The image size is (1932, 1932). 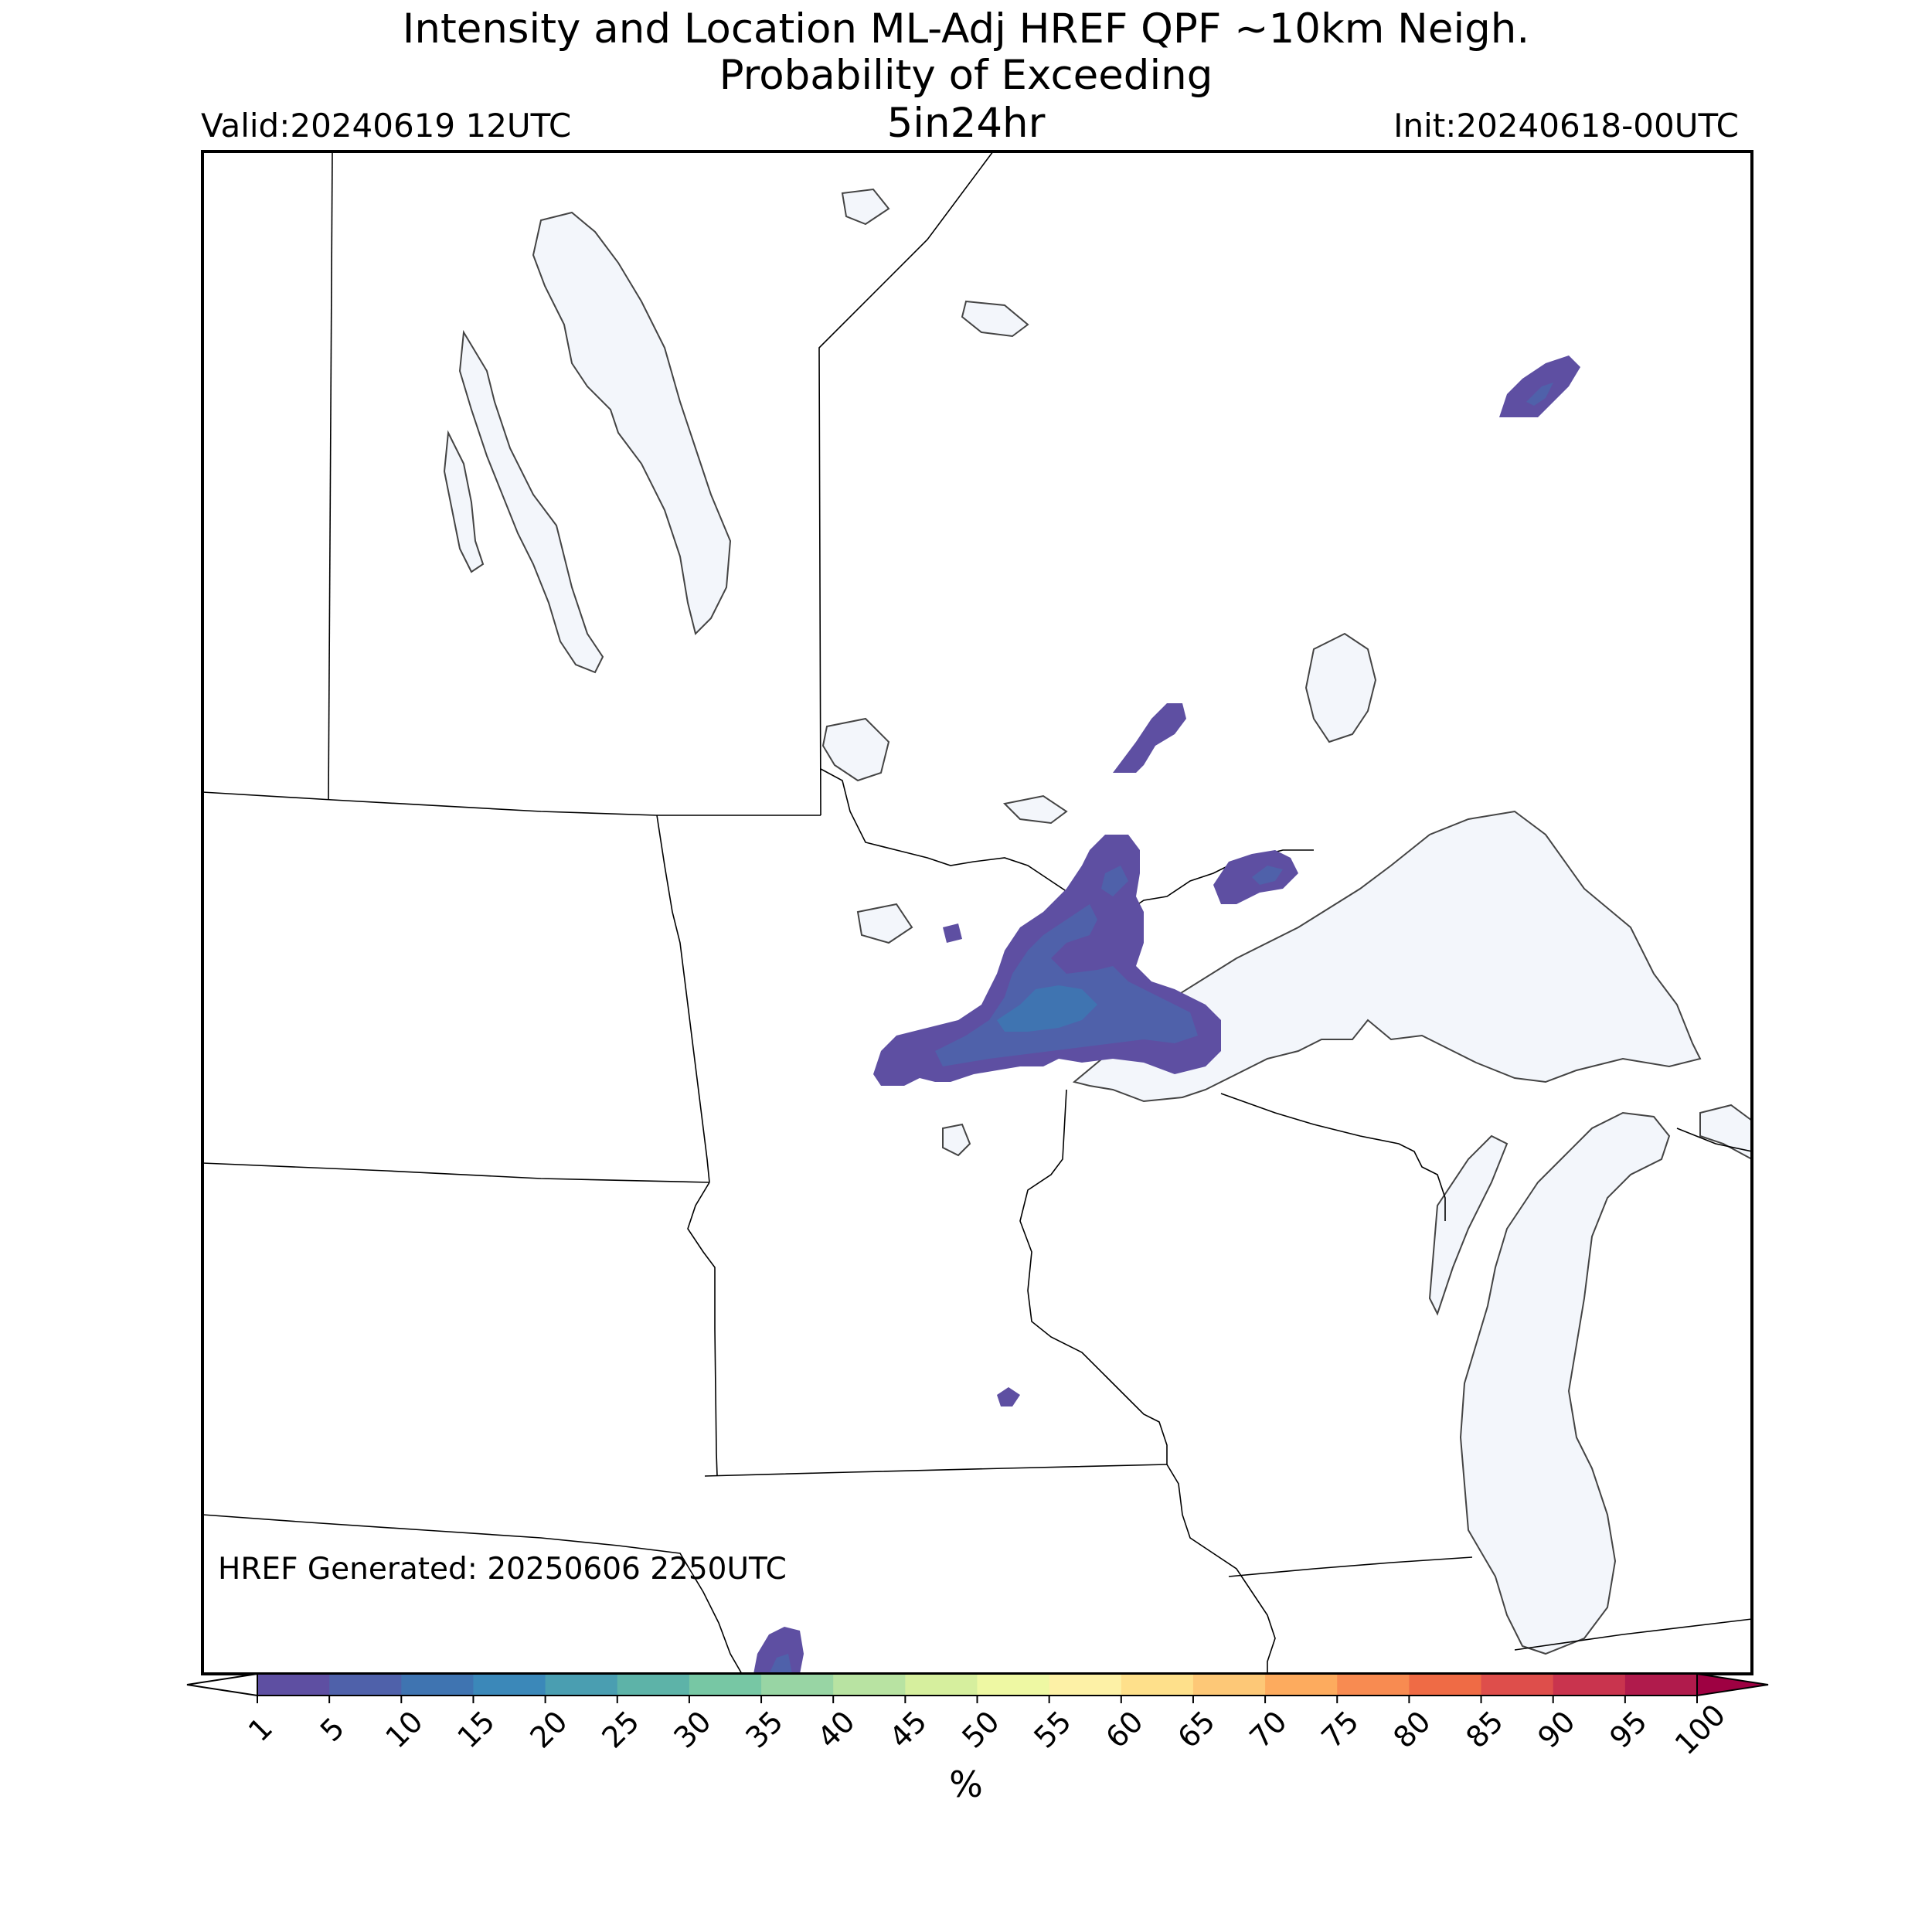 I want to click on border-sd-nebraska-iowa, so click(x=473, y=1594).